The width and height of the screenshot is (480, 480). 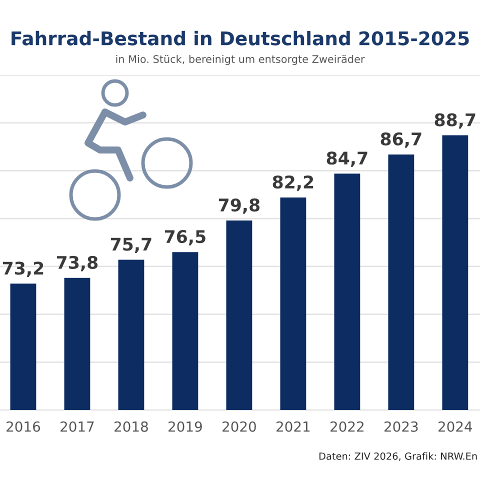 I want to click on x-tick-label: 2020, so click(x=239, y=426).